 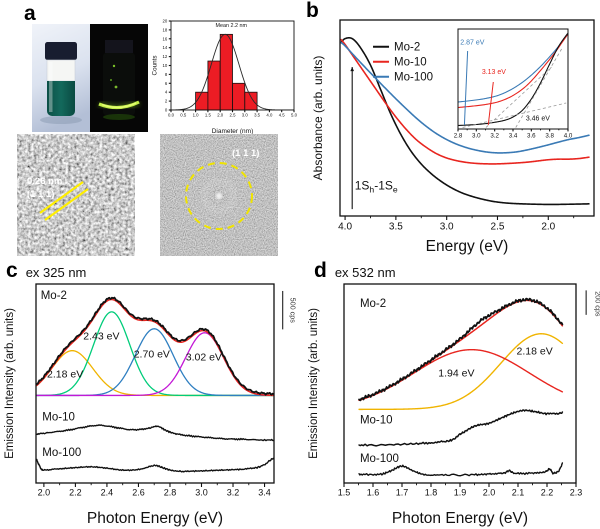 I want to click on panel-b-label: b, so click(x=312, y=11).